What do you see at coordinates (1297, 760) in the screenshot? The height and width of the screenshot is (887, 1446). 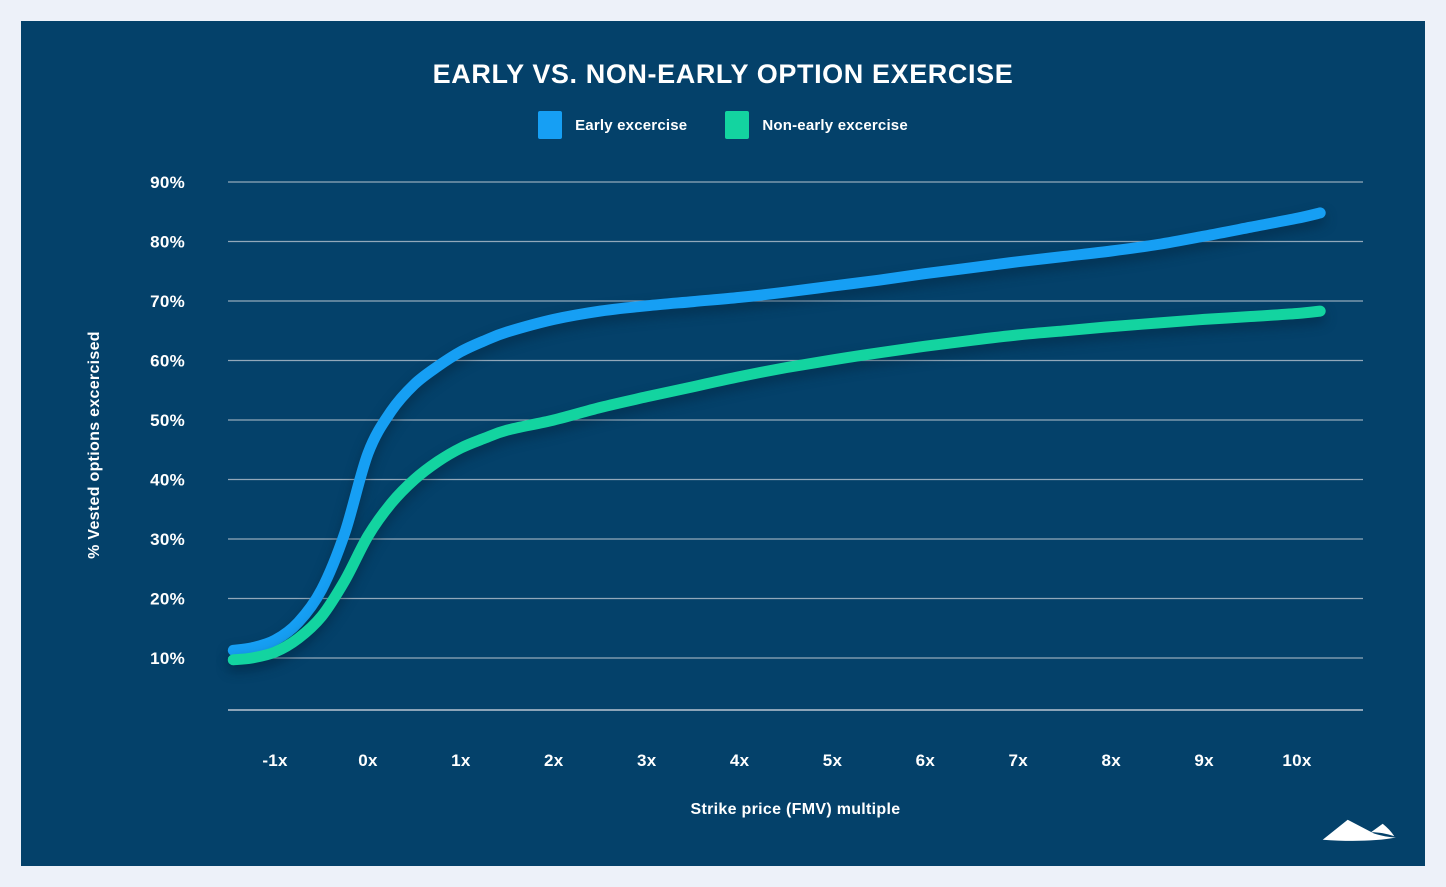 I see `x-tick-label: 10x` at bounding box center [1297, 760].